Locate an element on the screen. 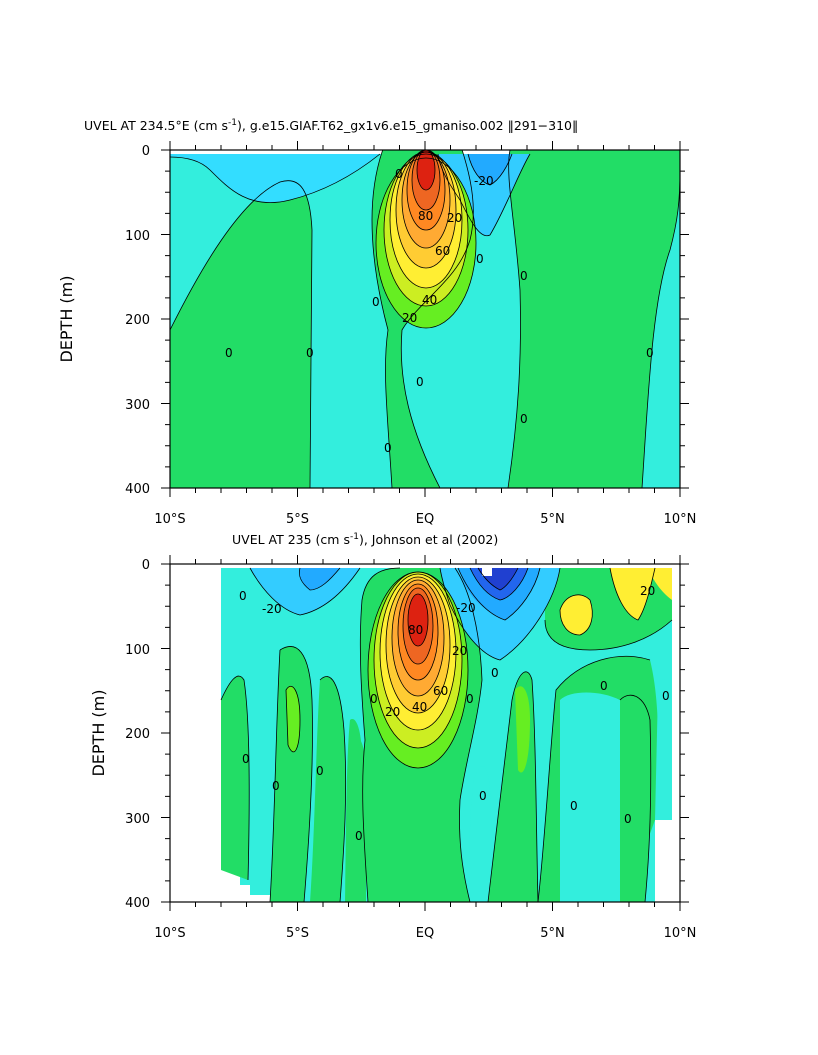 The height and width of the screenshot is (1055, 818). field-band-zero is located at coordinates (235, 778).